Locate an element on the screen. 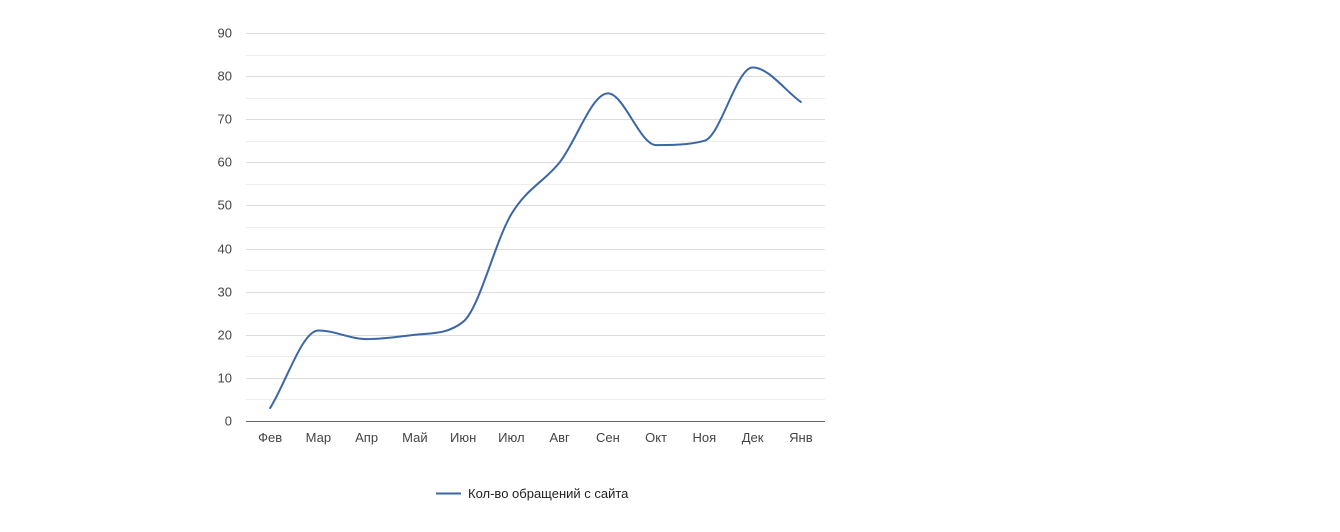 This screenshot has width=1340, height=532. y-tick-label: 70 is located at coordinates (225, 119).